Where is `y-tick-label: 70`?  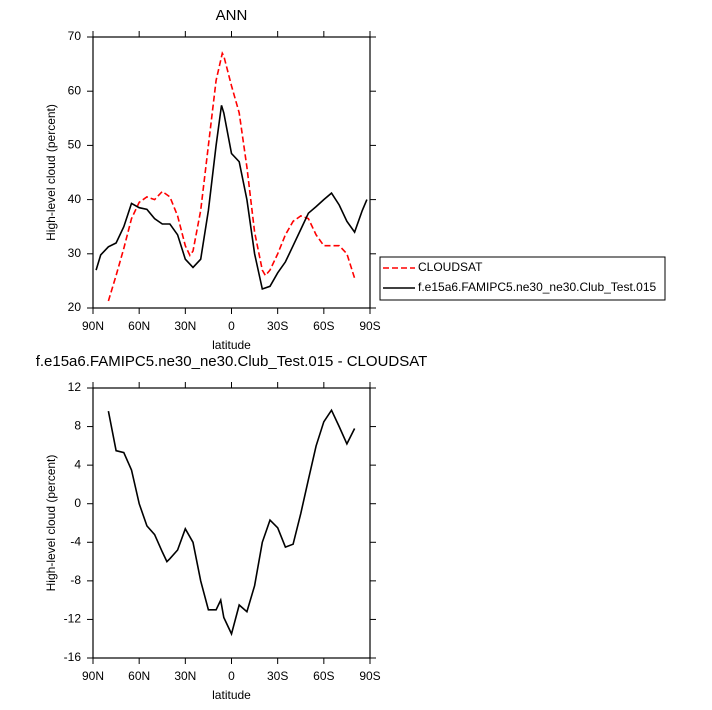 y-tick-label: 70 is located at coordinates (75, 36).